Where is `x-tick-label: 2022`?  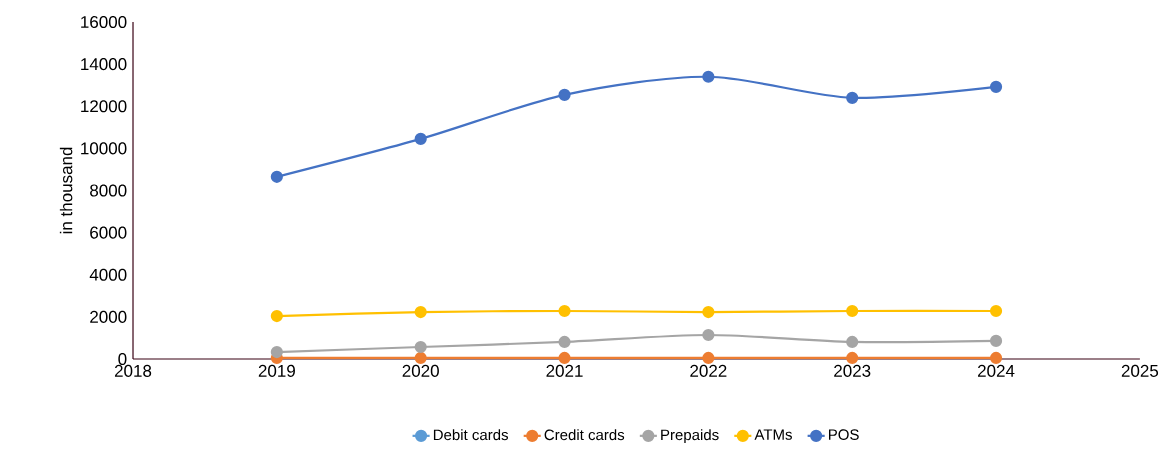
x-tick-label: 2022 is located at coordinates (708, 370).